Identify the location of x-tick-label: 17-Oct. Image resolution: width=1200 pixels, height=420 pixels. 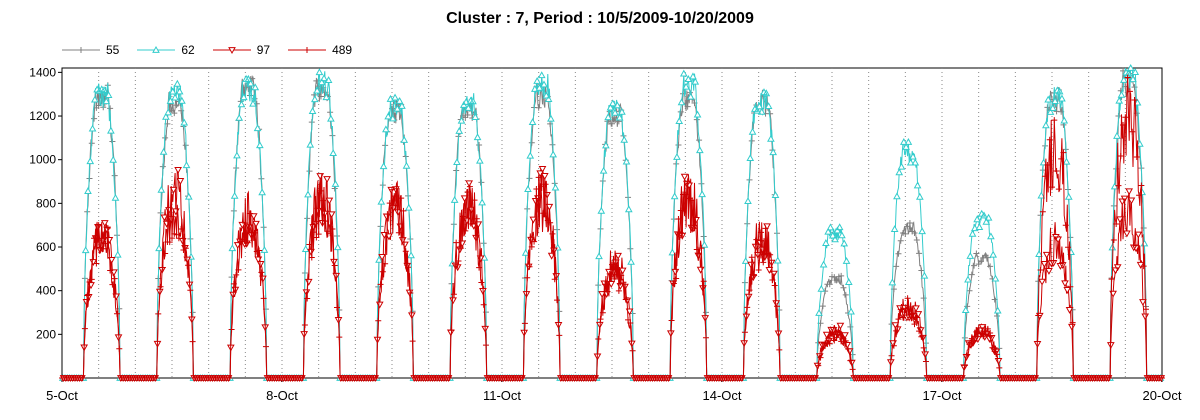
(941, 395).